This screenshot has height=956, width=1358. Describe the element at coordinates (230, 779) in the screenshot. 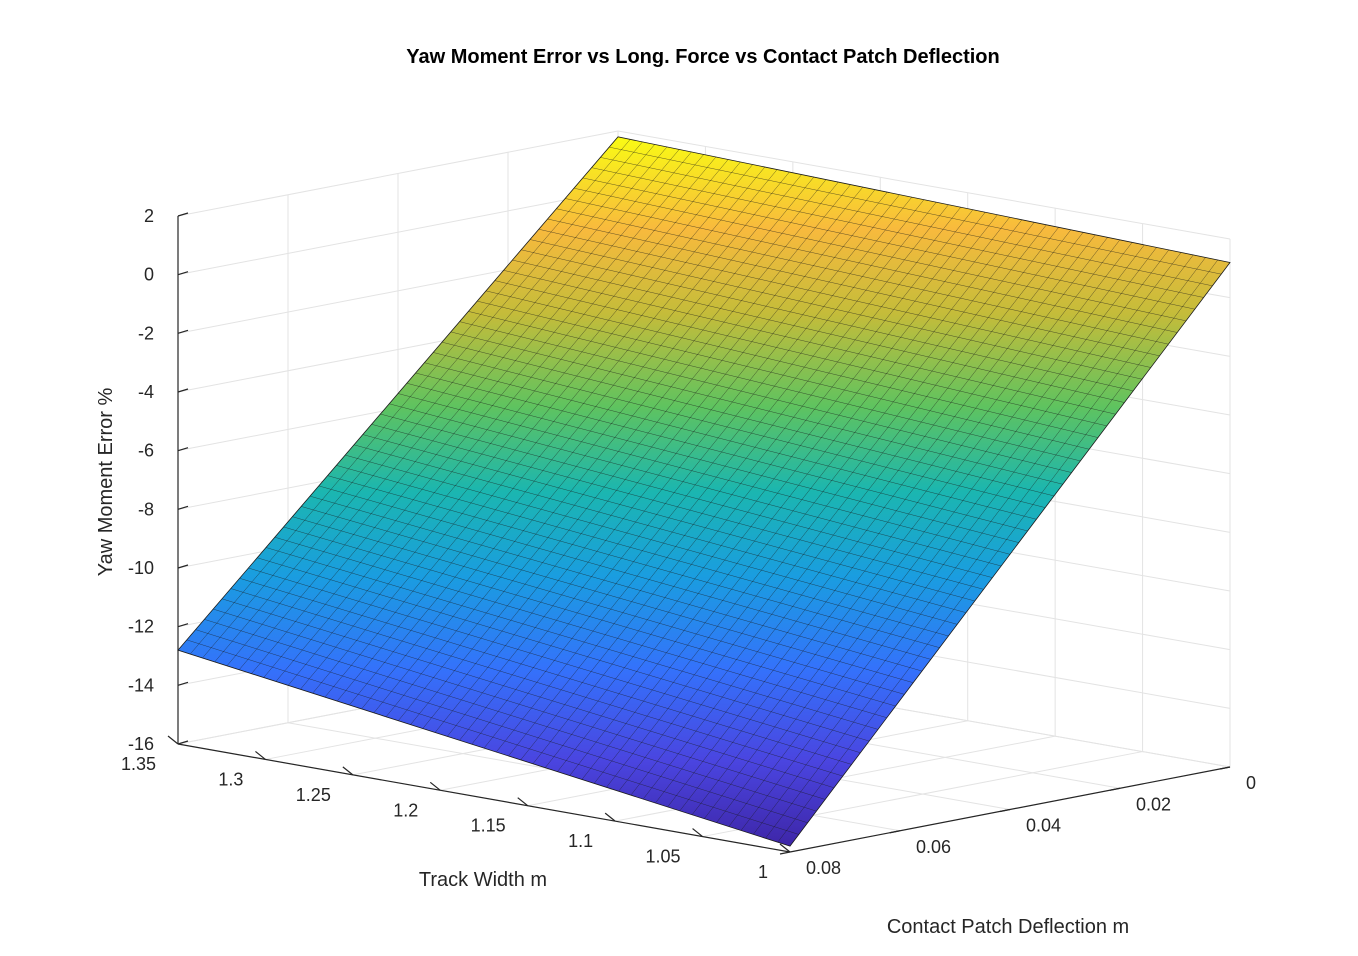

I see `x-tick-label: 1.3` at that location.